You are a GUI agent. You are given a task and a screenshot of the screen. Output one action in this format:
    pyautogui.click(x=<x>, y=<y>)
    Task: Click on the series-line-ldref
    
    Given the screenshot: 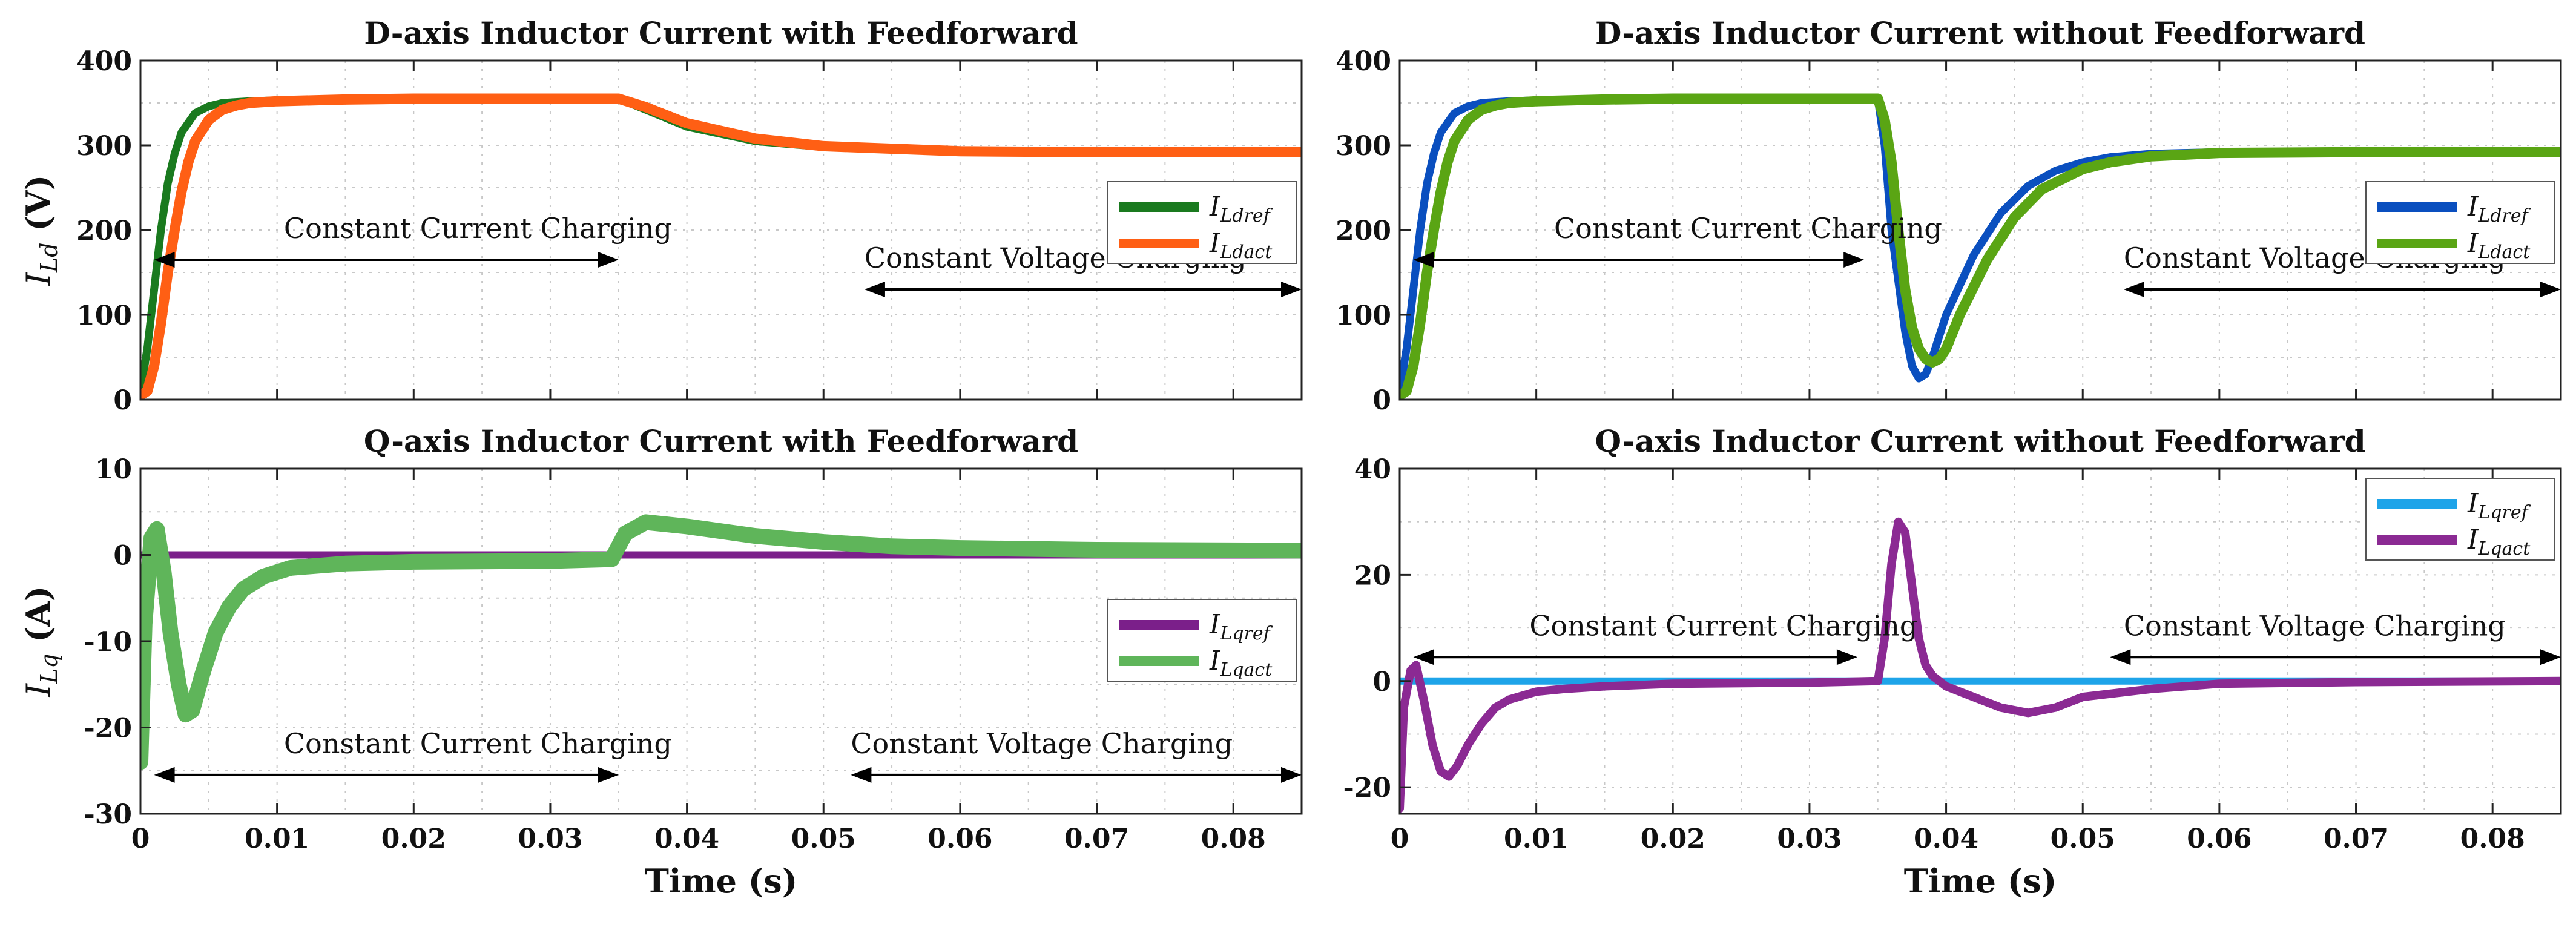 What is the action you would take?
    pyautogui.click(x=1980, y=244)
    